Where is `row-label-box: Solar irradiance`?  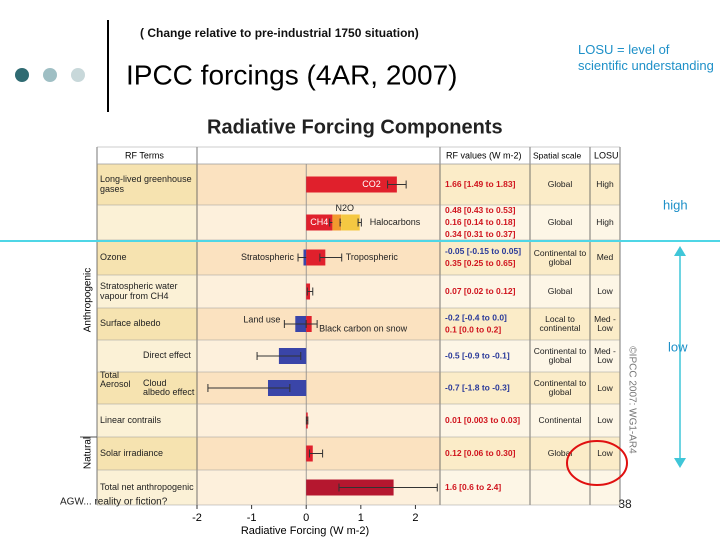
row-label-box: Solar irradiance is located at coordinates (132, 452).